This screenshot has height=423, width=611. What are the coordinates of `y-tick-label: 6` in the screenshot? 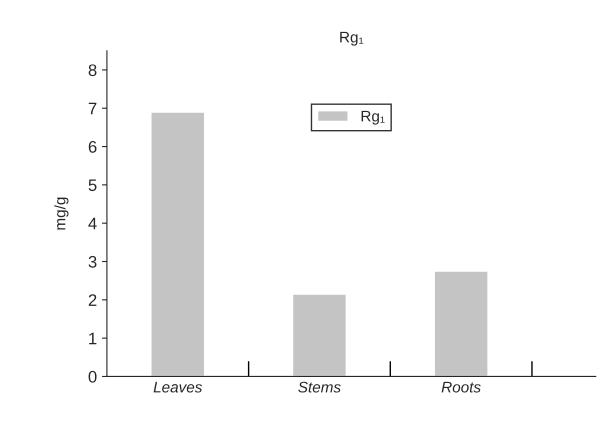 It's located at (92, 146).